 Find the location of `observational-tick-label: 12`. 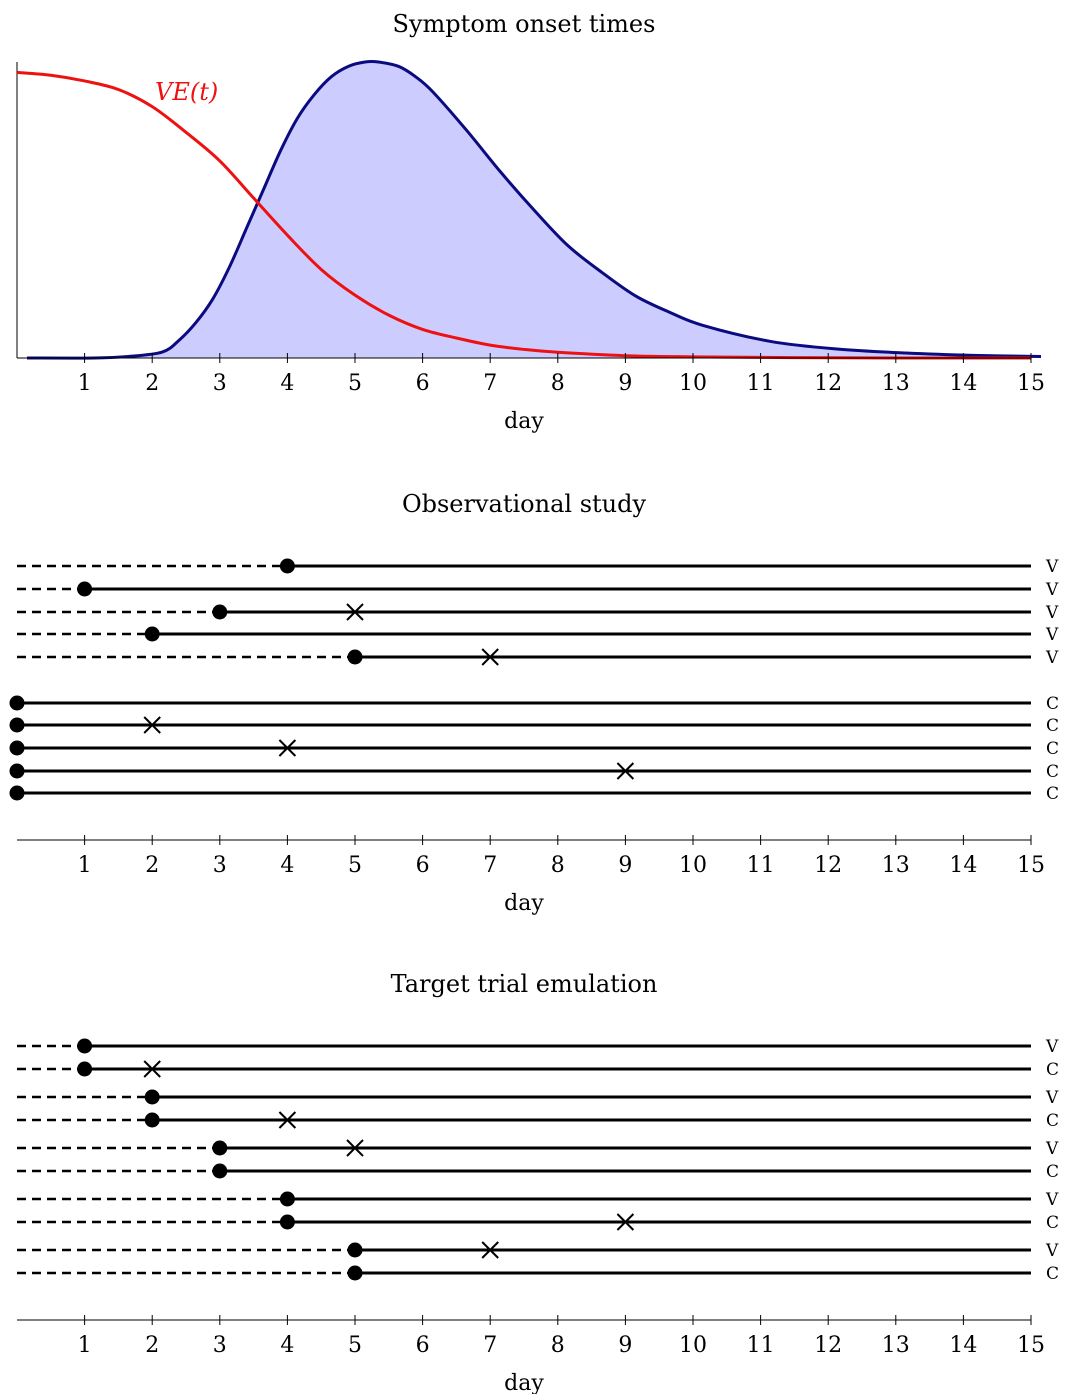

observational-tick-label: 12 is located at coordinates (828, 865).